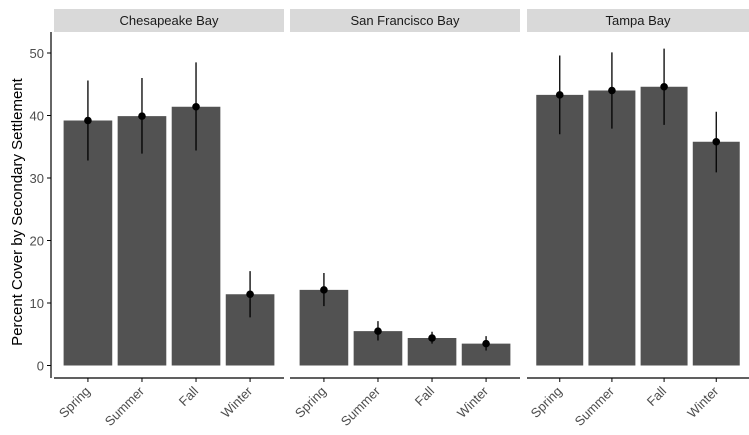 The image size is (749, 435). I want to click on y-tick-label: 30, so click(37, 178).